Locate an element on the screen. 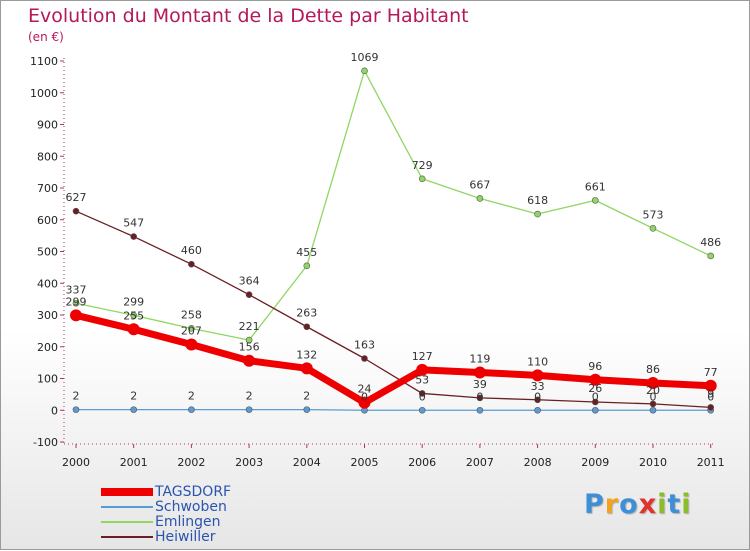 This screenshot has width=750, height=551. data-label: 729 is located at coordinates (422, 165).